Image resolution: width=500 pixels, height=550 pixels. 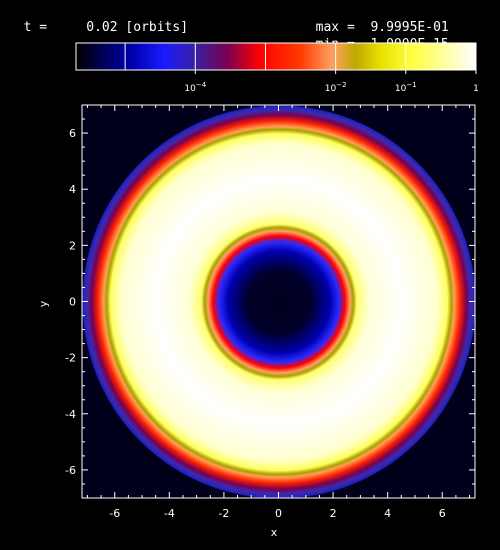 I want to click on y-tick-label: 4, so click(x=72, y=189).